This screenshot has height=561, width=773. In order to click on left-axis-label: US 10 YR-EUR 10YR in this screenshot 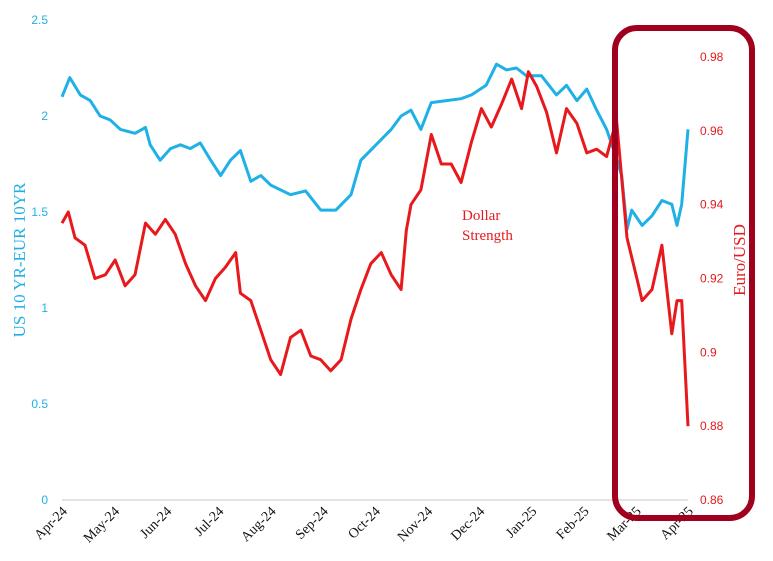, I will do `click(19, 259)`.